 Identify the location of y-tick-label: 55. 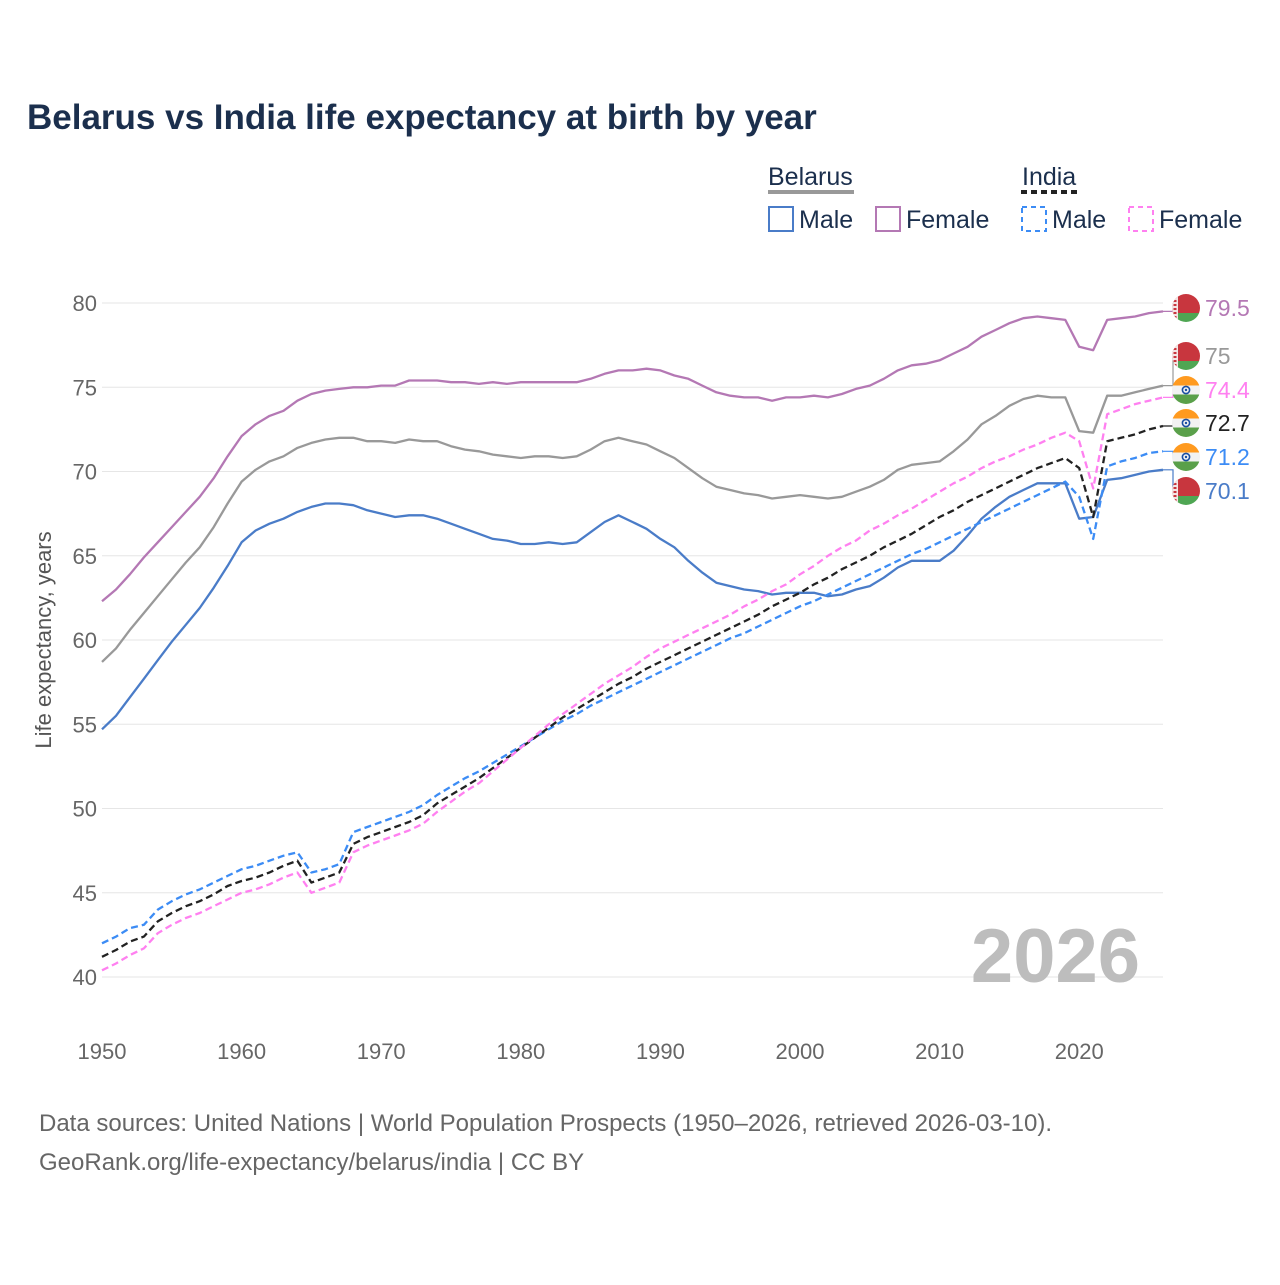
(85, 724).